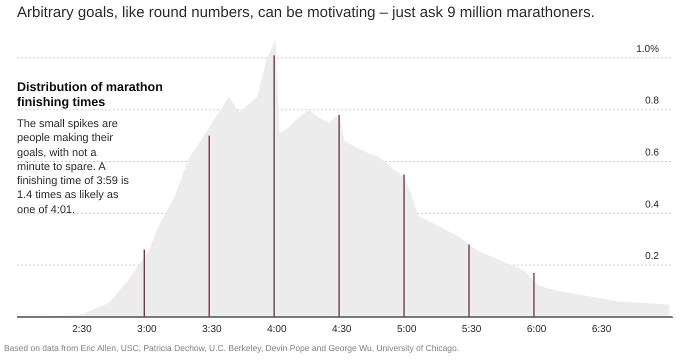 The image size is (680, 362). What do you see at coordinates (652, 204) in the screenshot?
I see `y-tick-label: 0.4` at bounding box center [652, 204].